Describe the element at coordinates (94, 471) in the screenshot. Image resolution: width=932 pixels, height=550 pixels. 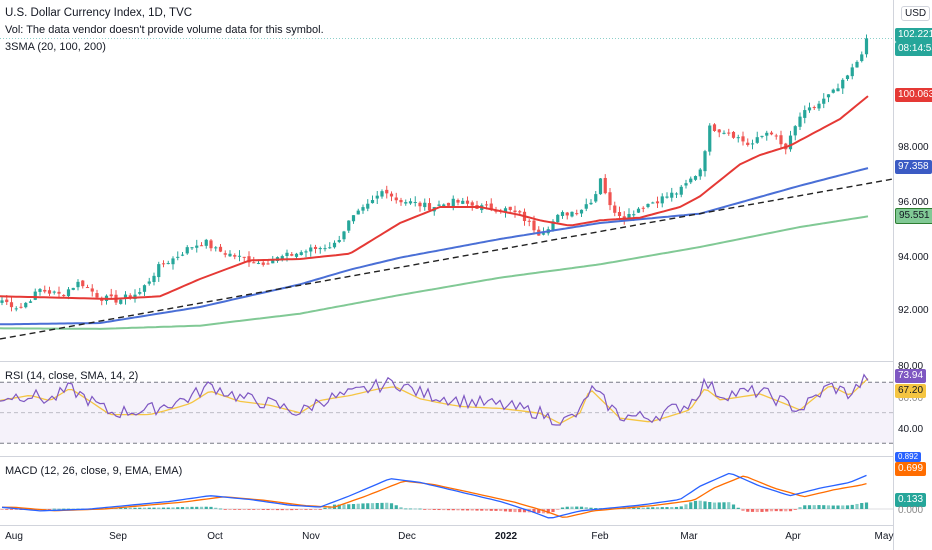
I see `macd-legend: MACD (12, 26, close, 9, EMA, EMA)` at that location.